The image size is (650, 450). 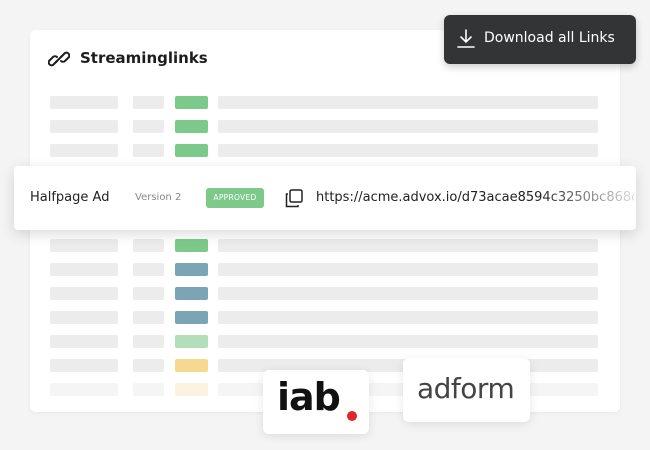 I want to click on copy-icon, so click(x=294, y=198).